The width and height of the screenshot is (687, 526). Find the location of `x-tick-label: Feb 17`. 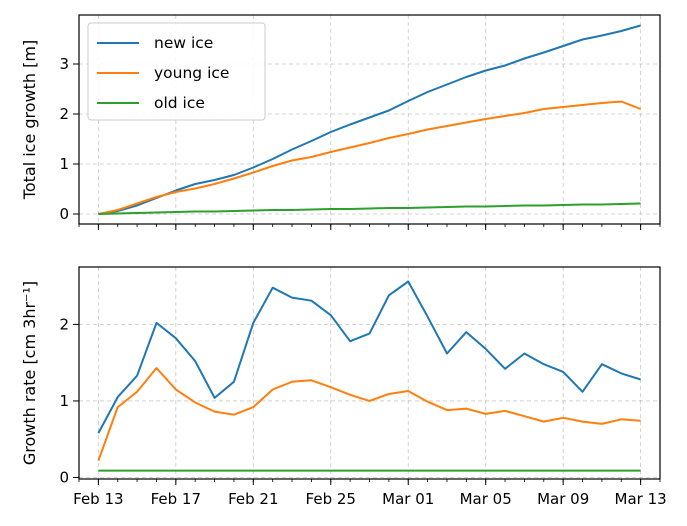

x-tick-label: Feb 17 is located at coordinates (176, 499).